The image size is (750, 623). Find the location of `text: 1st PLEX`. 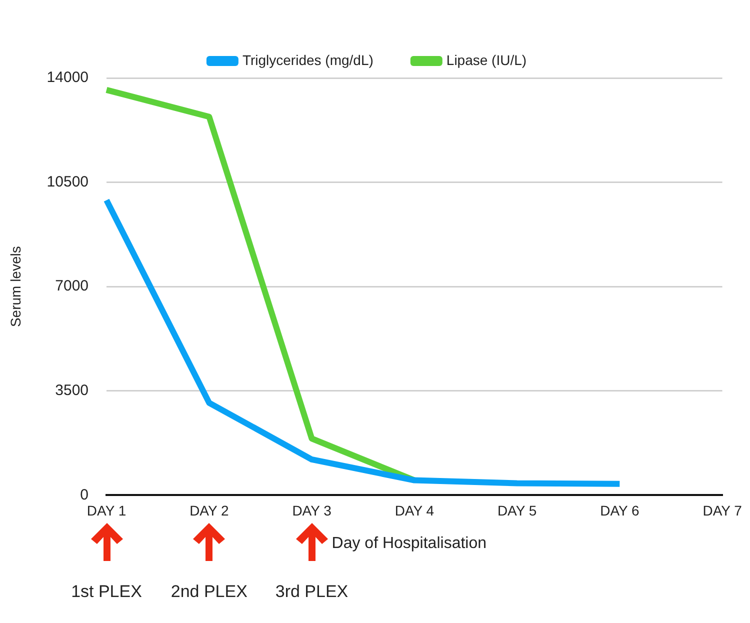

text: 1st PLEX is located at coordinates (106, 592).